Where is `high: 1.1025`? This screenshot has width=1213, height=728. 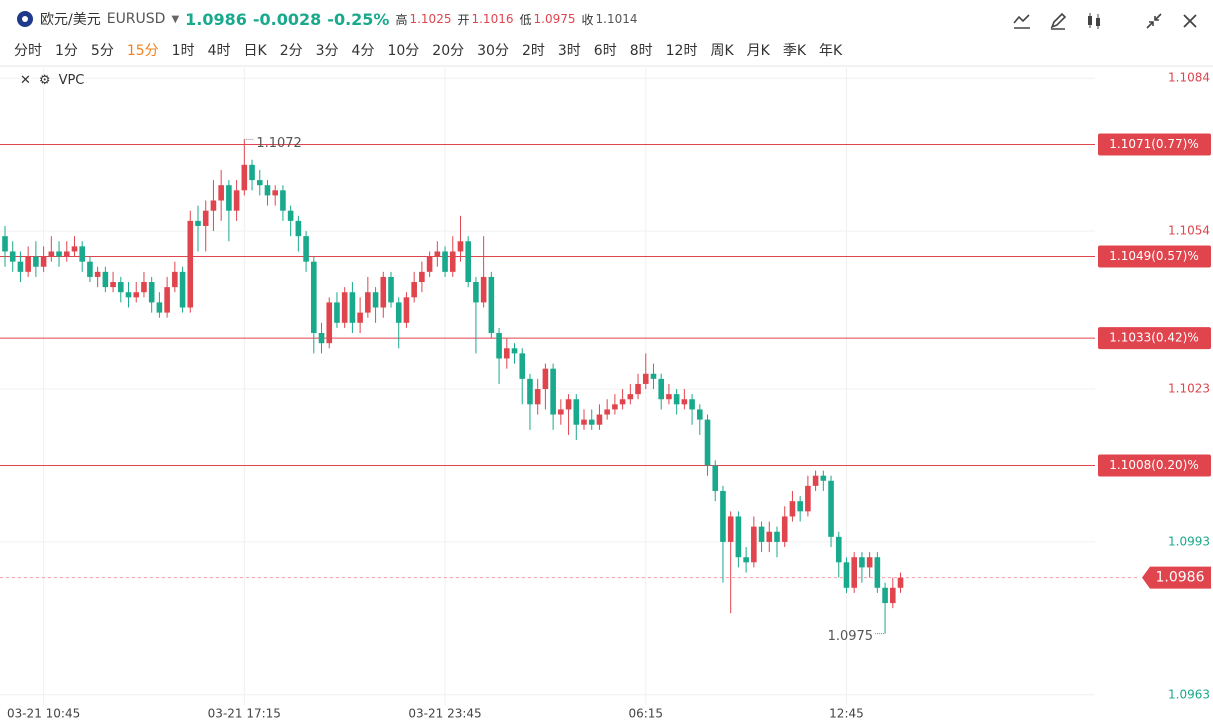
high: 1.1025 is located at coordinates (430, 19).